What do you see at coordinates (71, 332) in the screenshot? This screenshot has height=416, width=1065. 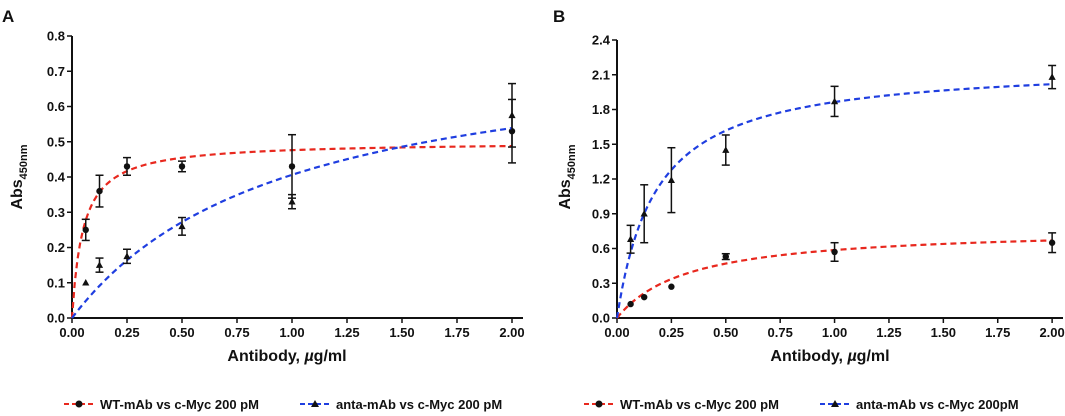 I see `panel-a-x-tick-label: 0.00` at bounding box center [71, 332].